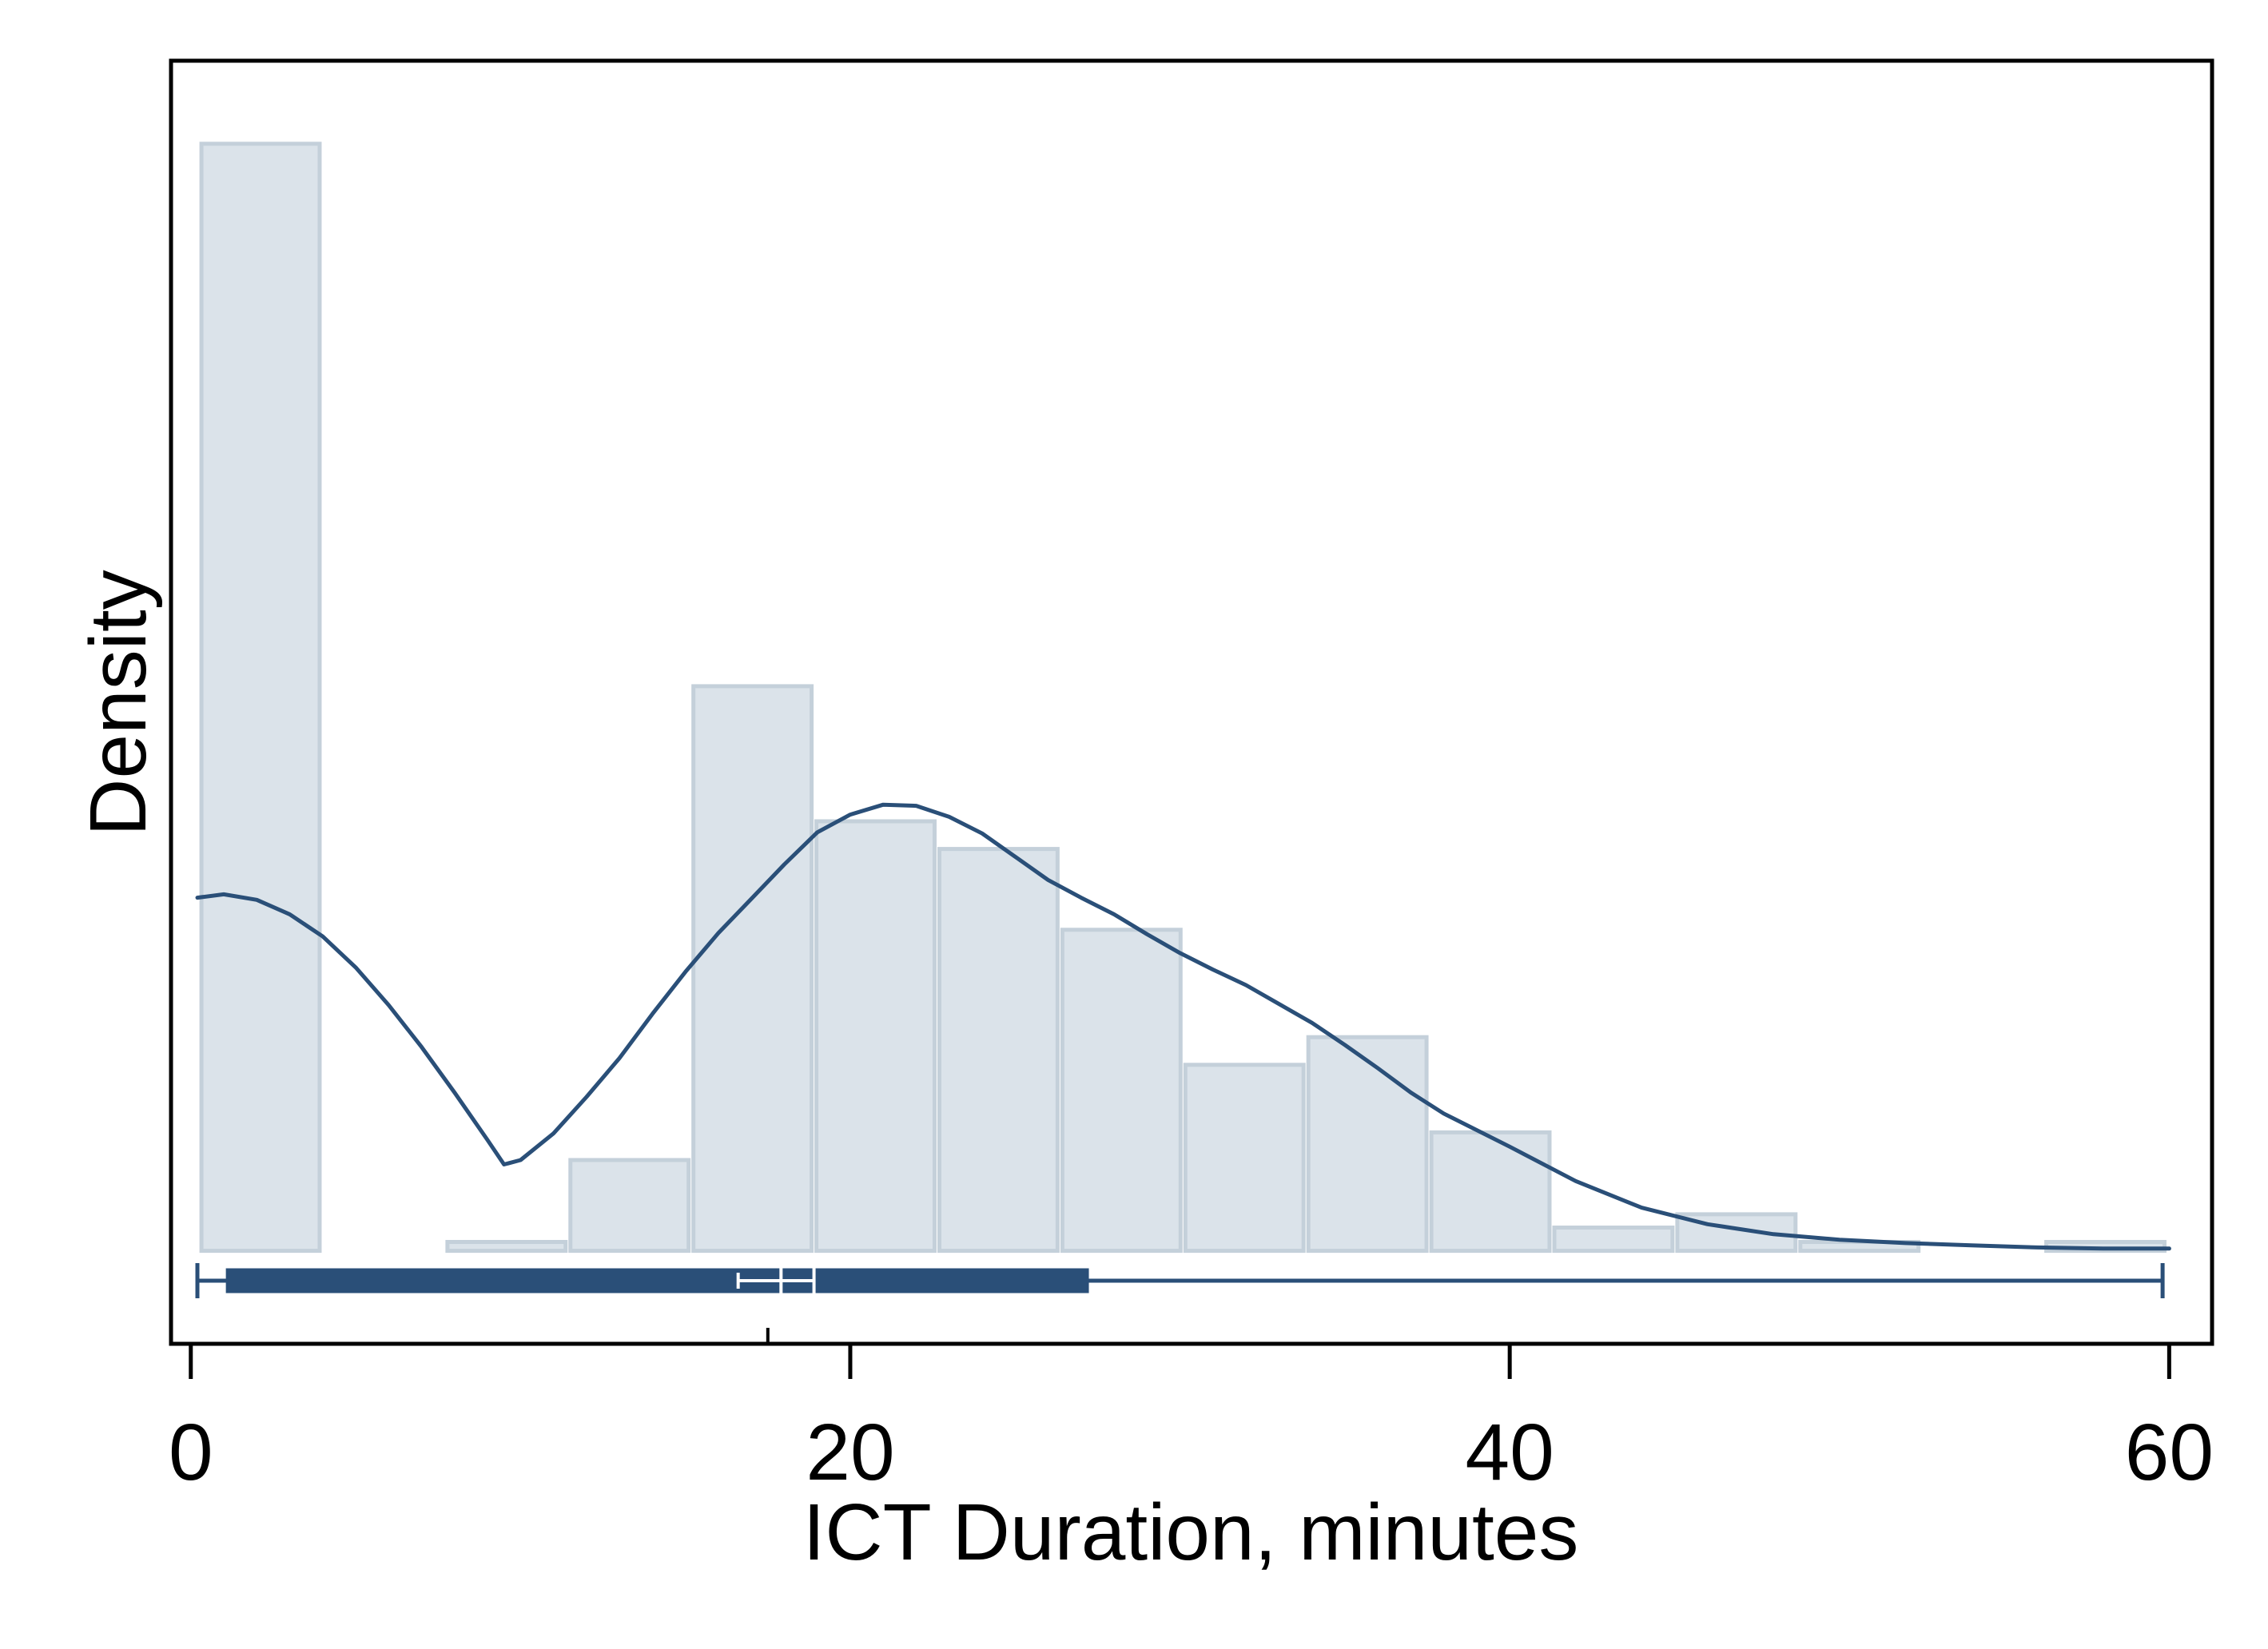 Image resolution: width=2268 pixels, height=1649 pixels. I want to click on x-tick-label: 40, so click(1510, 1452).